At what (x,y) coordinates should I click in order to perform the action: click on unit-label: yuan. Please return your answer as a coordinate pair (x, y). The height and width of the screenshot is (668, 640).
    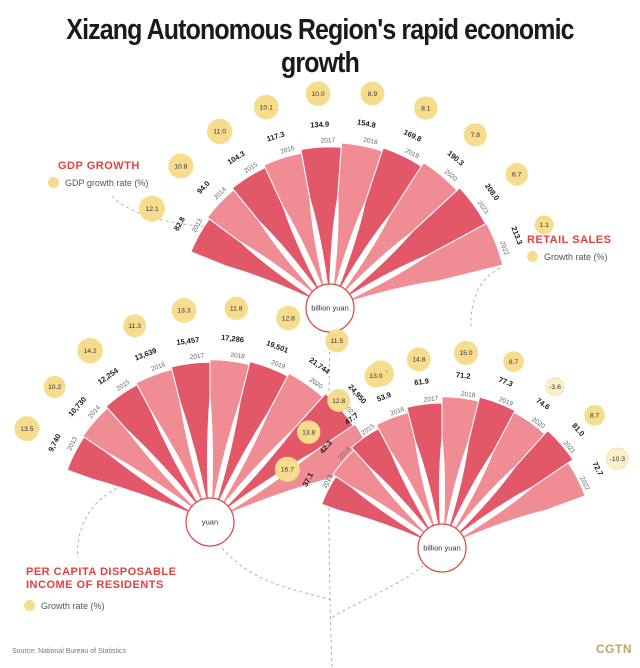
    Looking at the image, I should click on (210, 521).